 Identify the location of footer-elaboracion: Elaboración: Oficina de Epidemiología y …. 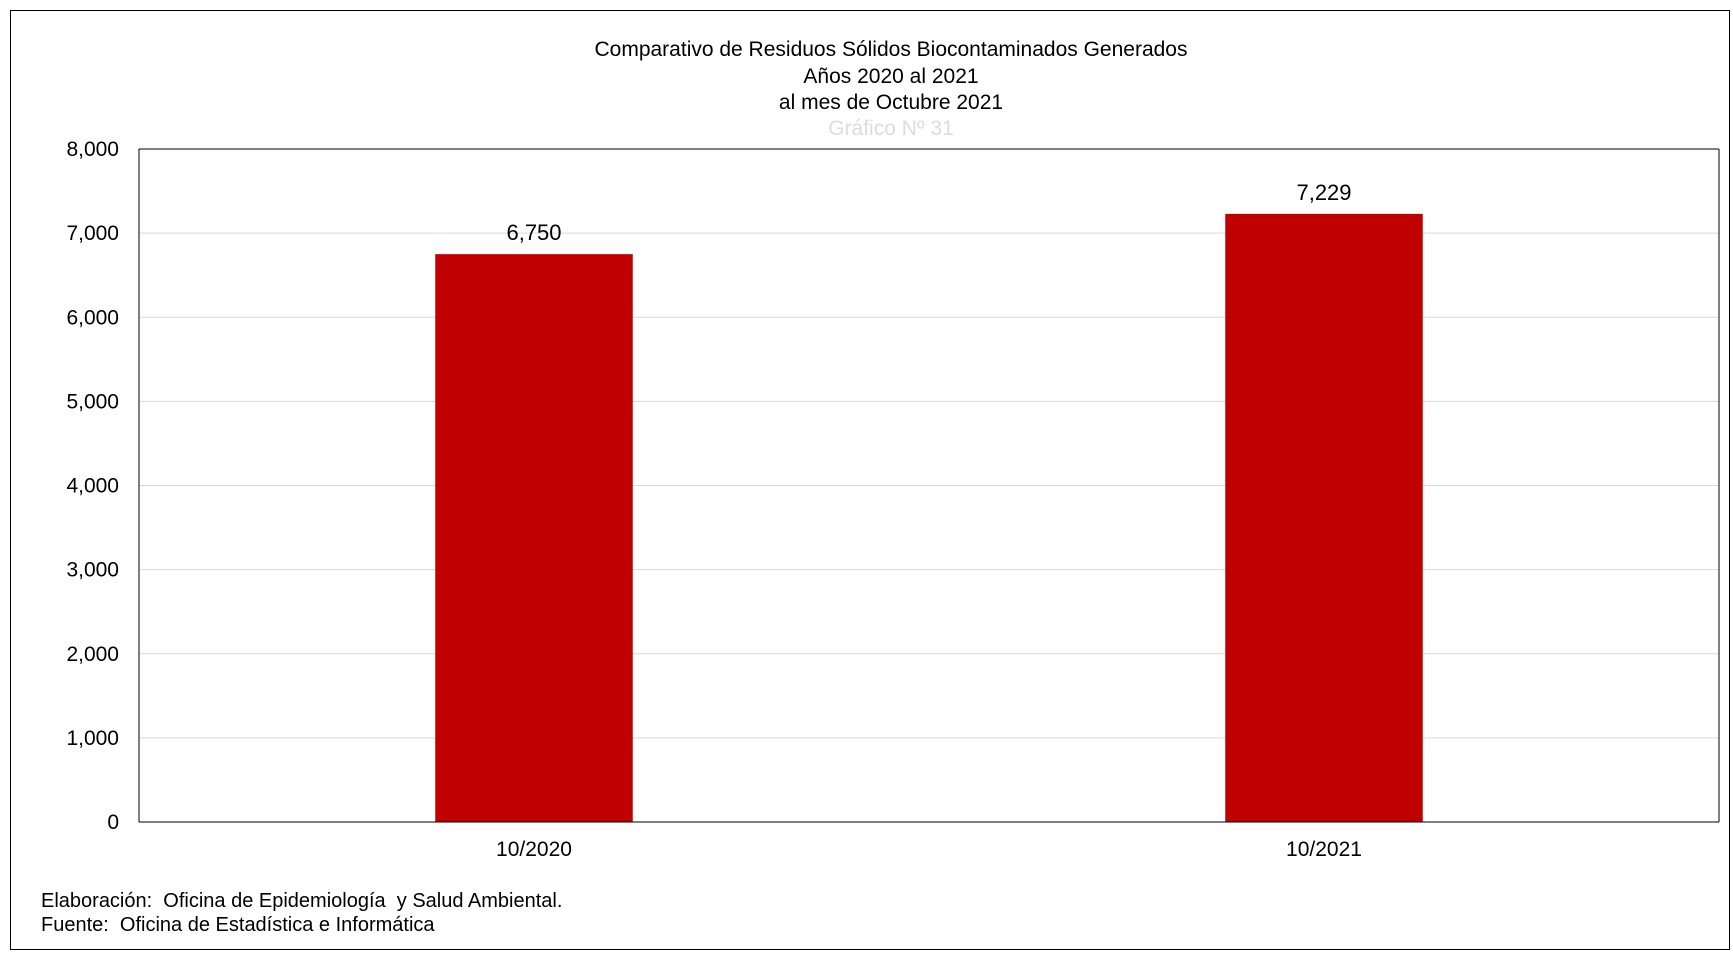
(302, 901).